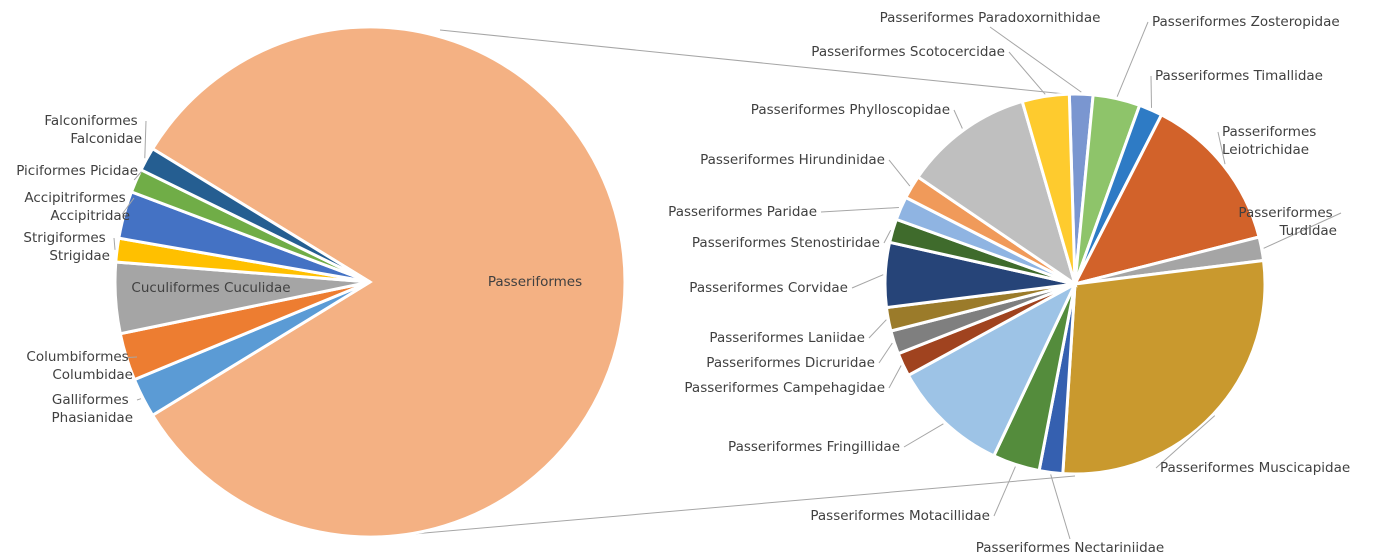 Image resolution: width=1380 pixels, height=558 pixels. Describe the element at coordinates (79, 366) in the screenshot. I see `slice-label: Columbiformes Columbidae` at that location.